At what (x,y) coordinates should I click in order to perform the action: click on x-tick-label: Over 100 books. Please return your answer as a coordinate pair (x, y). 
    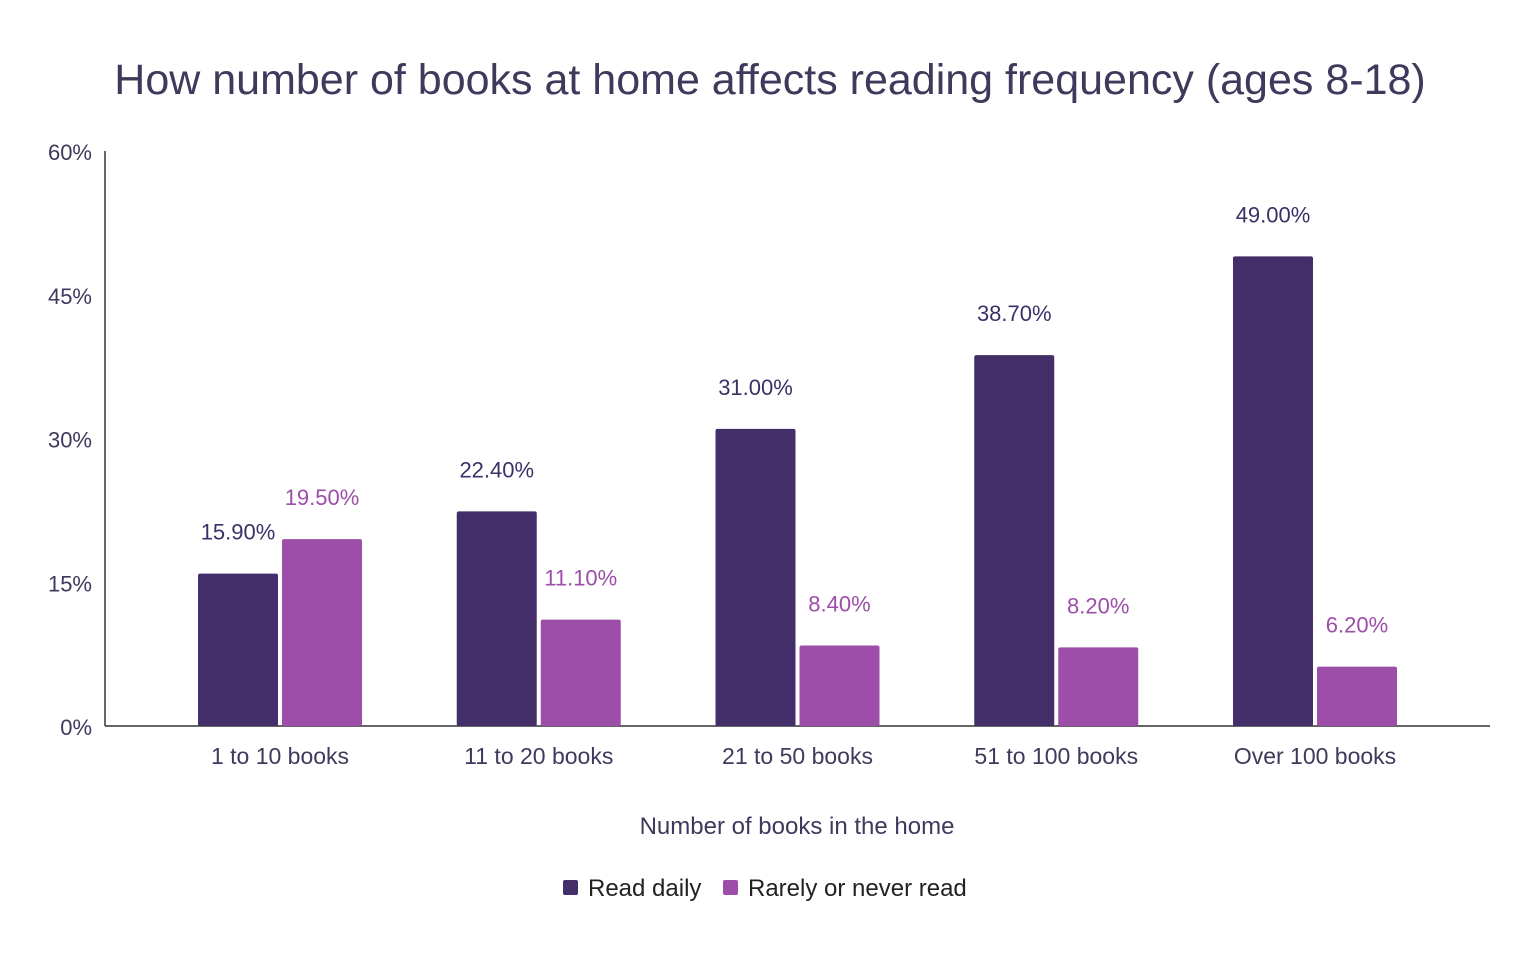
    Looking at the image, I should click on (1315, 756).